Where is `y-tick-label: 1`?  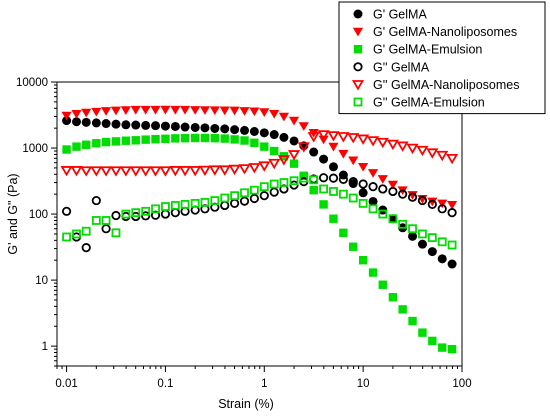 y-tick-label: 1 is located at coordinates (45, 347).